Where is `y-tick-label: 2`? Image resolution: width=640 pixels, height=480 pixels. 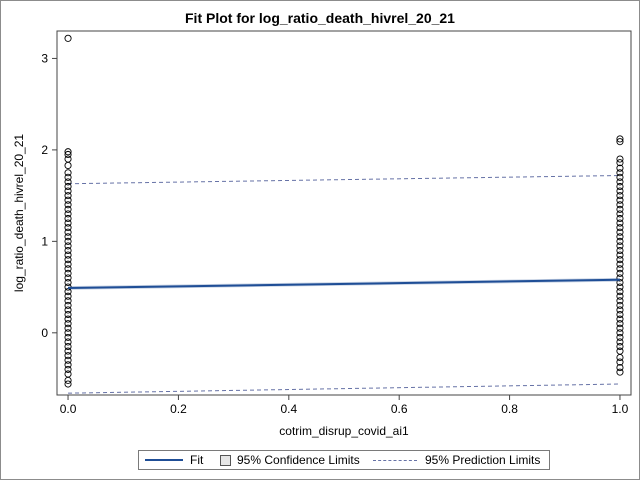
y-tick-label: 2 is located at coordinates (44, 150).